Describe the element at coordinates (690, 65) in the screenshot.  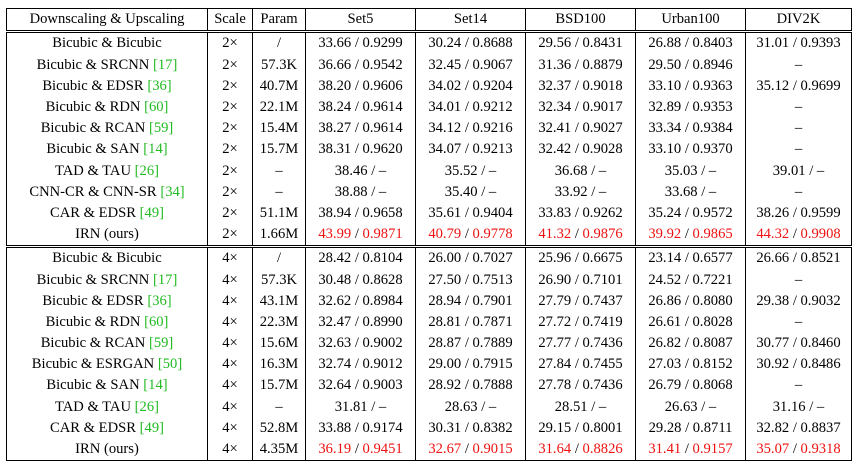
I see `metric-cell: 29.50 / 0.8946` at that location.